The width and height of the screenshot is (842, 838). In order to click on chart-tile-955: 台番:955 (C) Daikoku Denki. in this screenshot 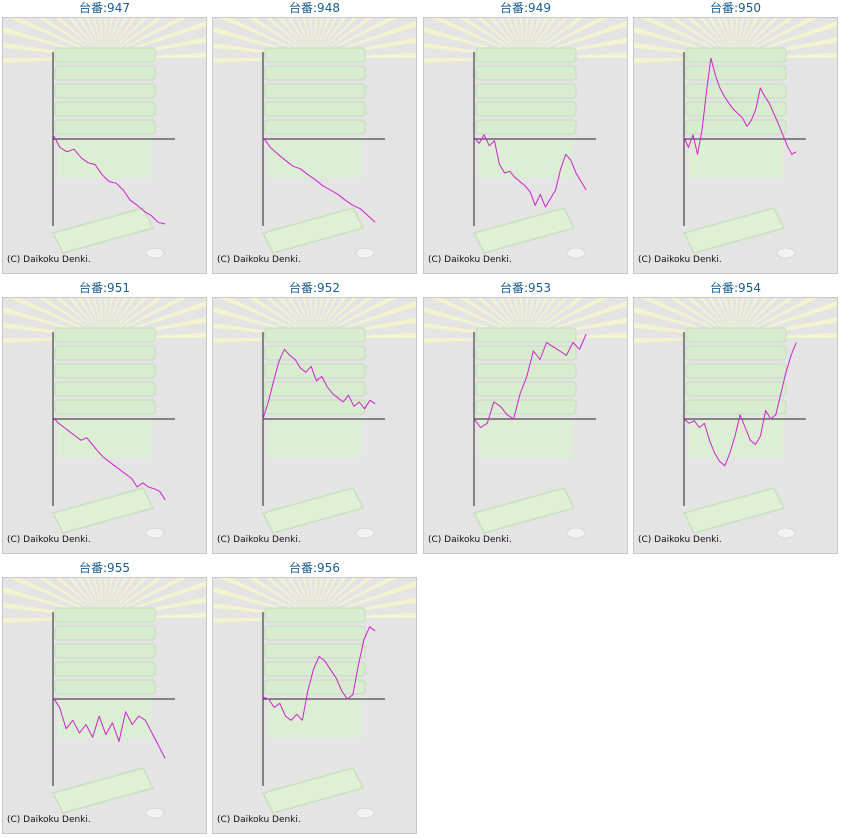, I will do `click(104, 697)`.